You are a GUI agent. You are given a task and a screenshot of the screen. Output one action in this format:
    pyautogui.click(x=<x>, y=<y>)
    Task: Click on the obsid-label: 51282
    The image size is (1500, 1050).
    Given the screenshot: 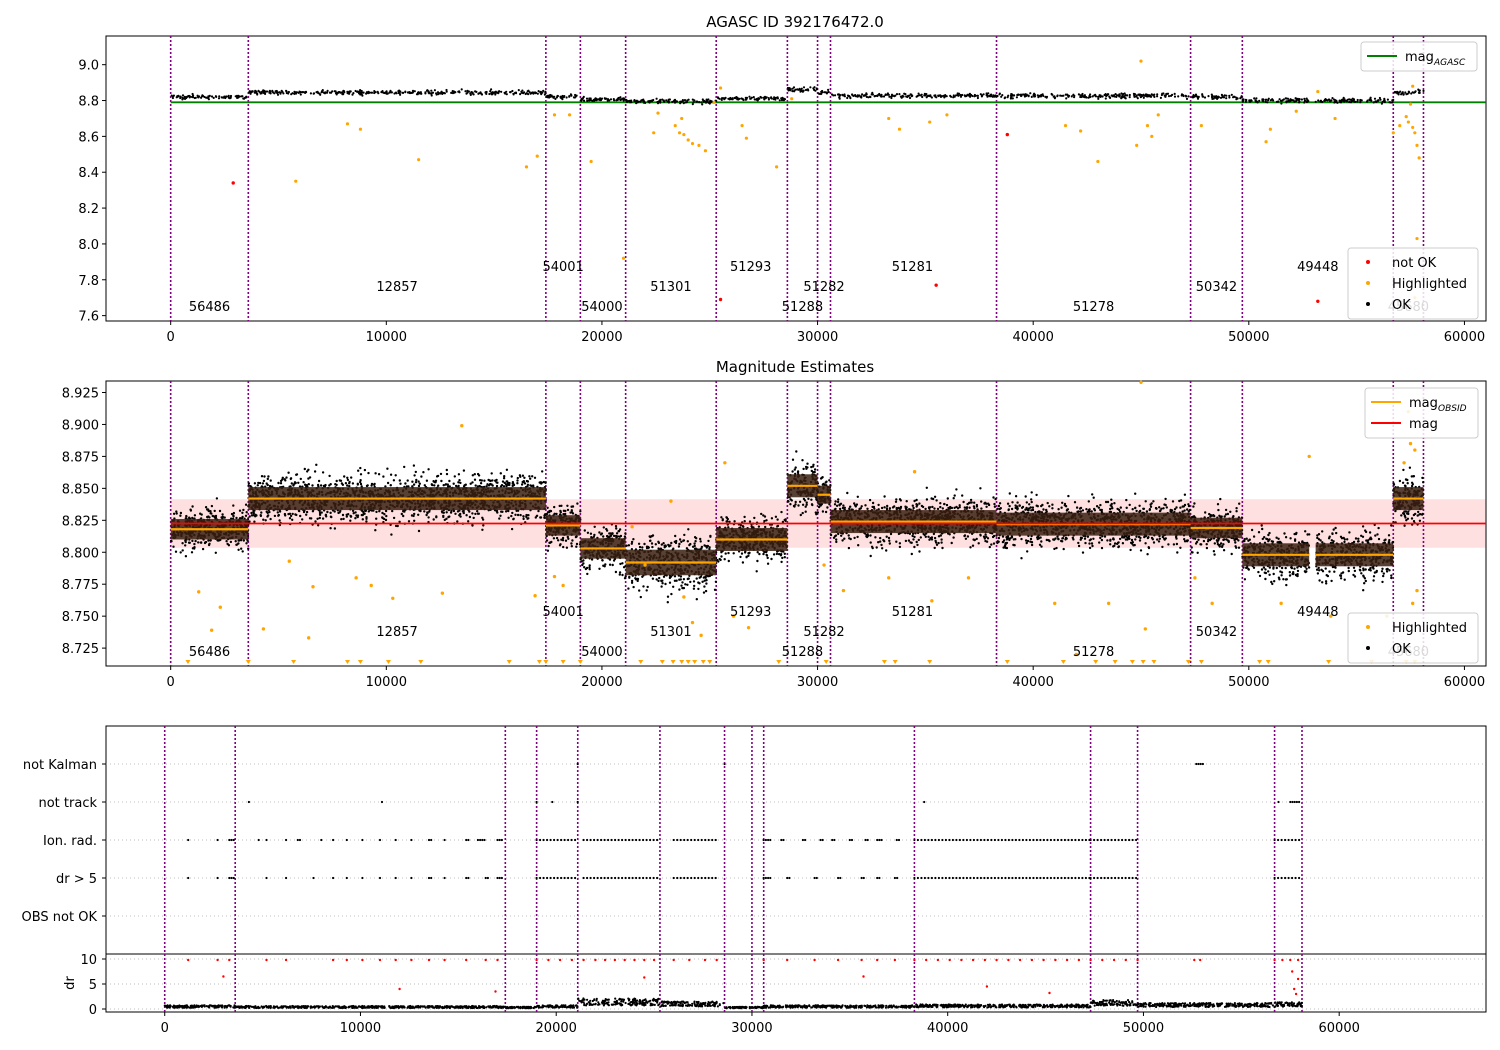 What is the action you would take?
    pyautogui.click(x=823, y=287)
    